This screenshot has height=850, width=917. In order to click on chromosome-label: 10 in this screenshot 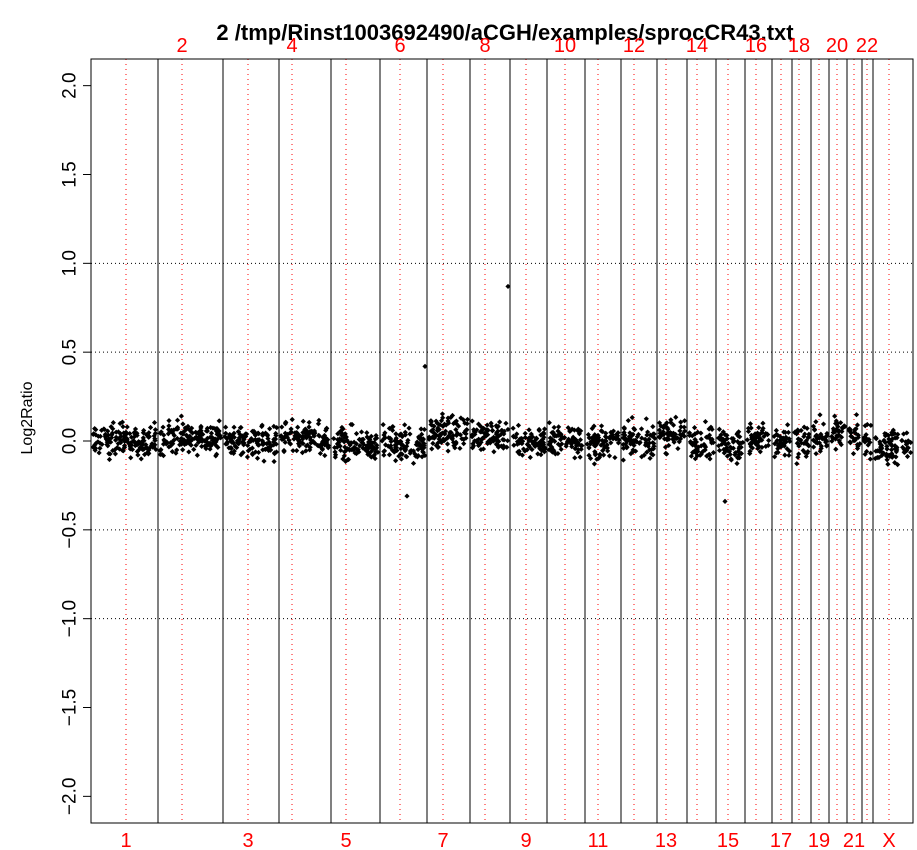, I will do `click(565, 46)`.